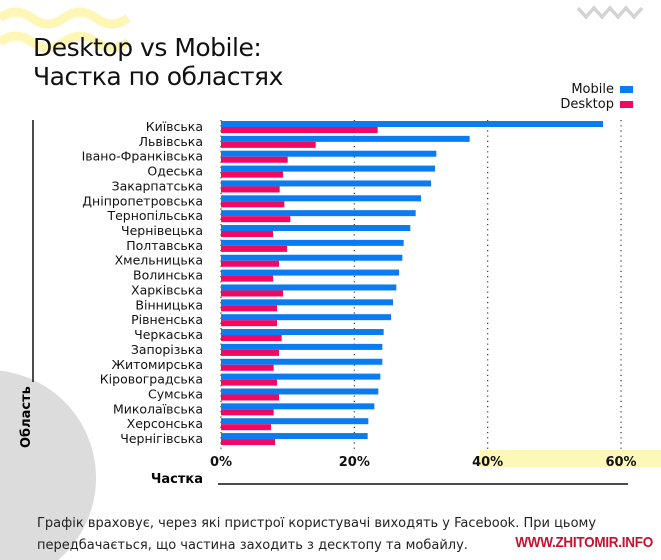 This screenshot has width=661, height=560. I want to click on category-label: Дніпропетровська, so click(142, 200).